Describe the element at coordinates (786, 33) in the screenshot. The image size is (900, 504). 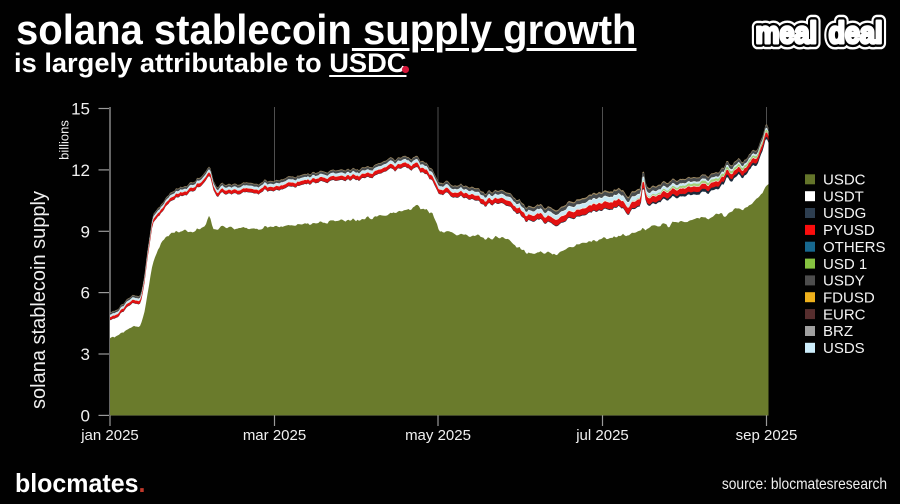
I see `svg-text: meal` at that location.